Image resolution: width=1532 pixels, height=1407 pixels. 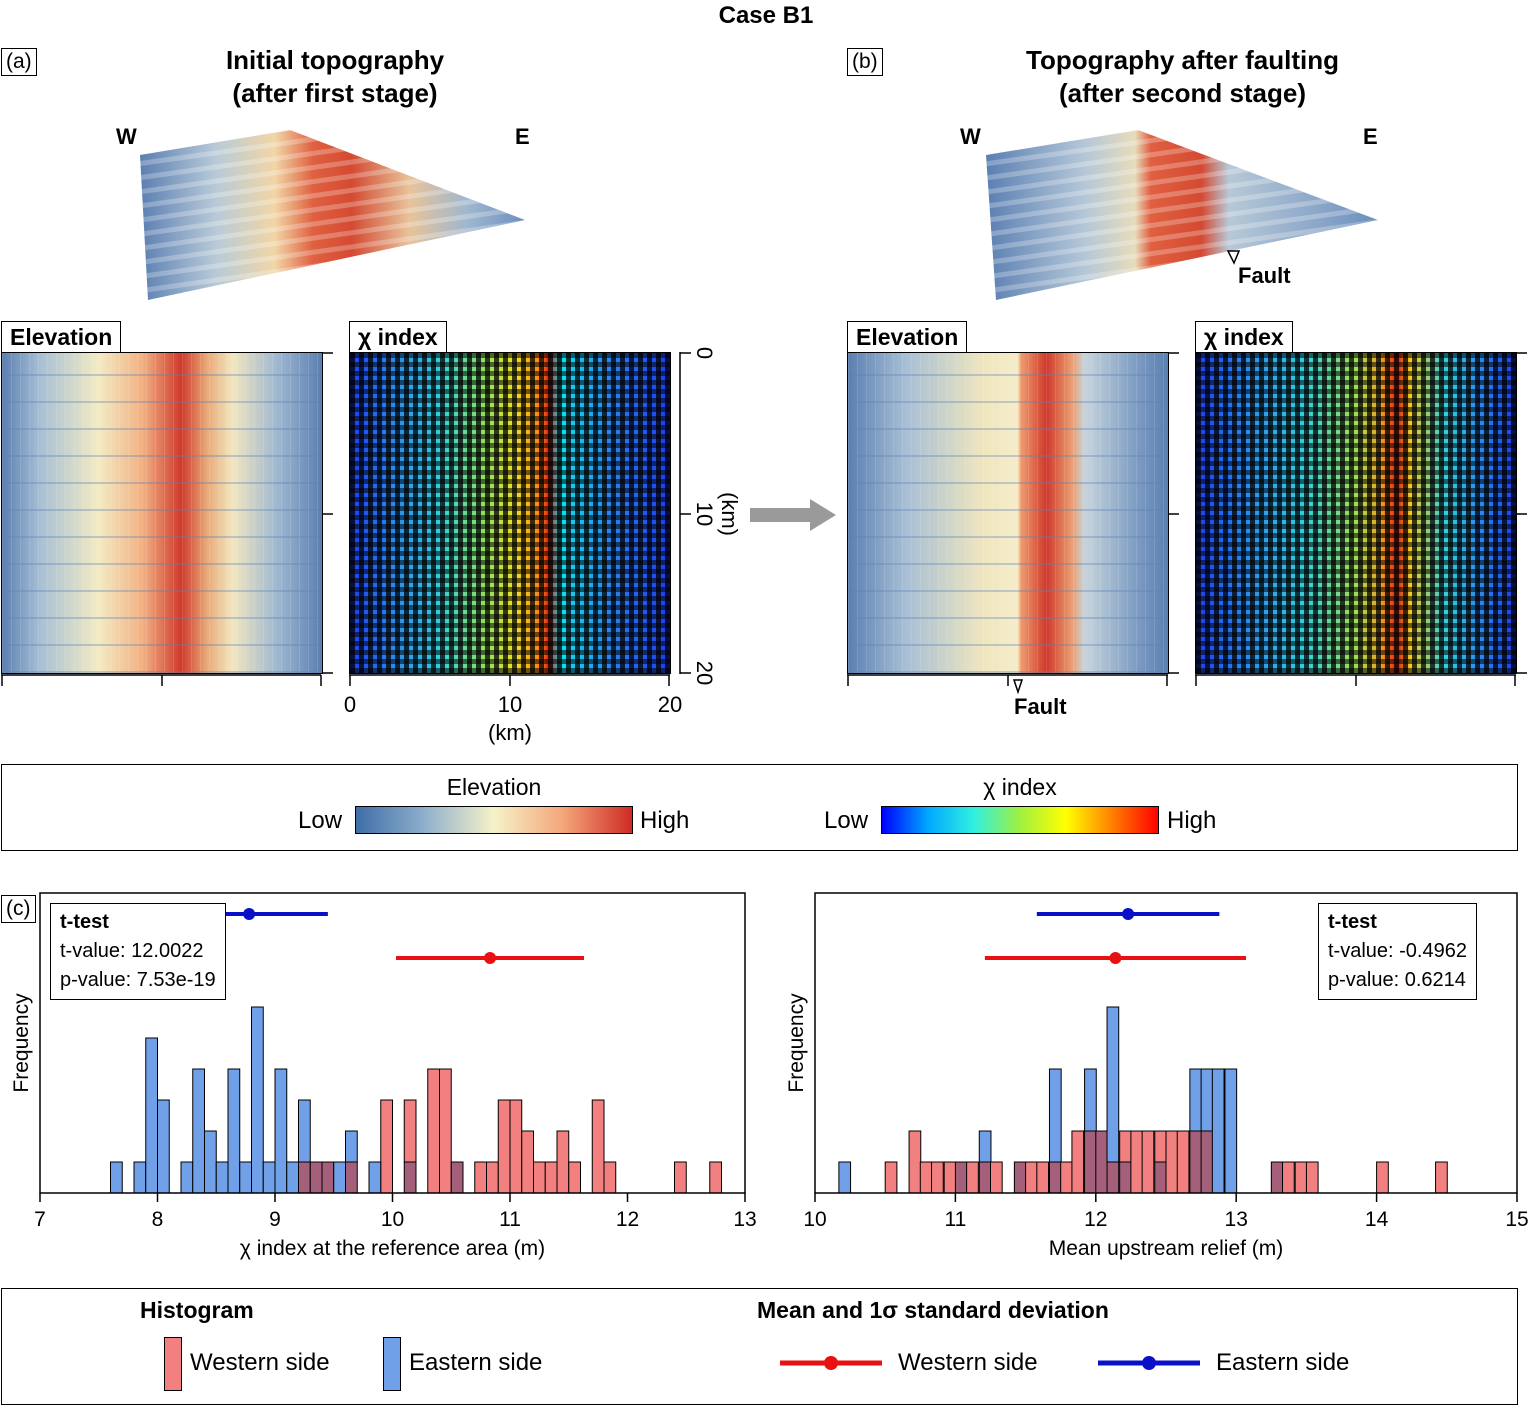 I want to click on figure-title: Case B1, so click(x=766, y=15).